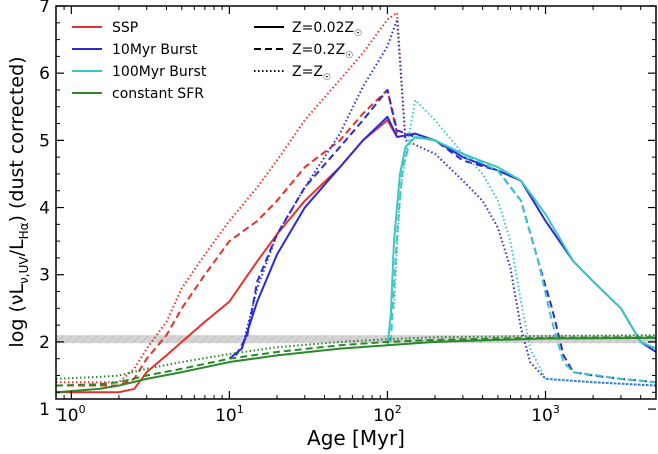 The image size is (658, 454). What do you see at coordinates (545, 414) in the screenshot?
I see `x-tick-label: 10³` at bounding box center [545, 414].